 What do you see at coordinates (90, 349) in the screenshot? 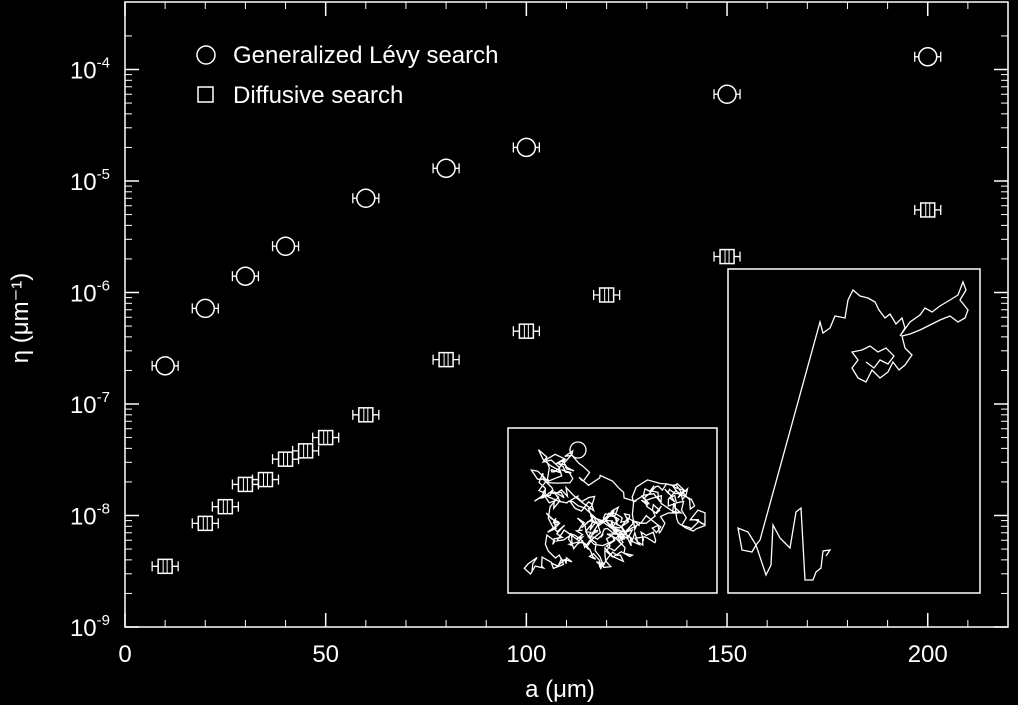
I see `y-tick-labels: 10⁻⁹ 10⁻⁸ 10⁻⁷ 10⁻⁶ 10⁻⁵ 10⁻⁴` at bounding box center [90, 349].